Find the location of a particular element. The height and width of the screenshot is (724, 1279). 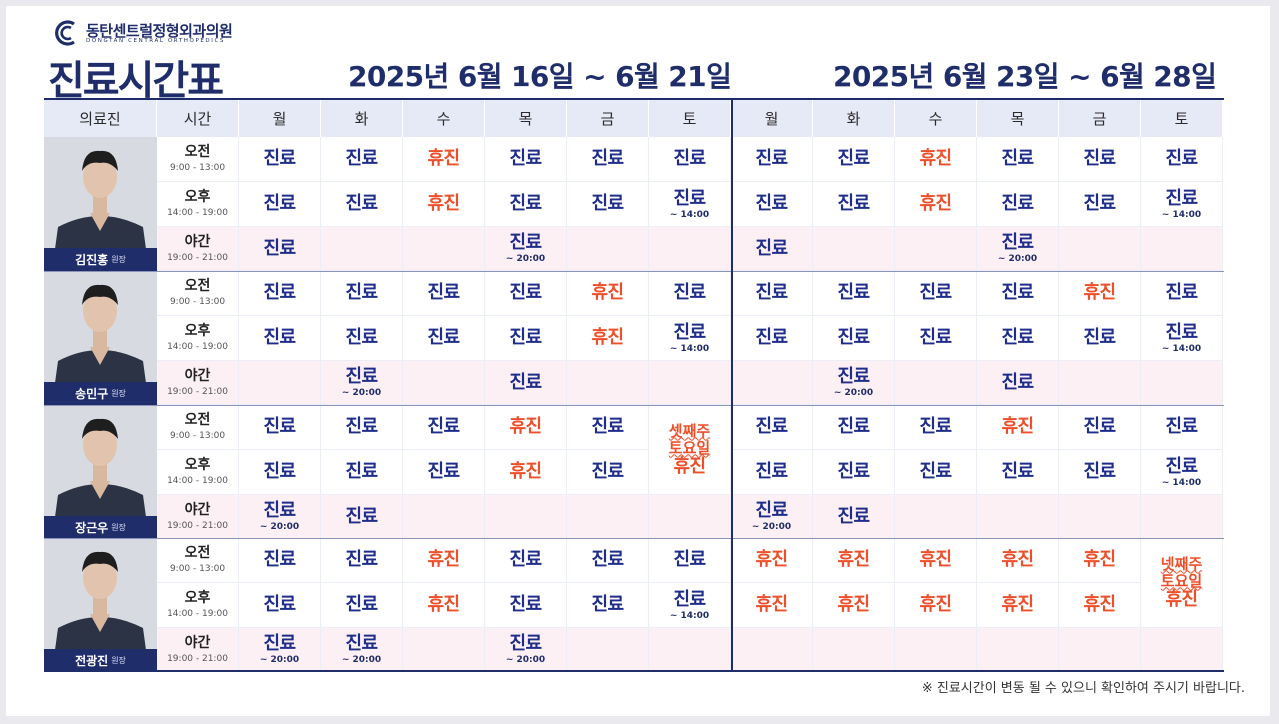

slot-hours: 14:00 - 19:00 is located at coordinates (197, 481).